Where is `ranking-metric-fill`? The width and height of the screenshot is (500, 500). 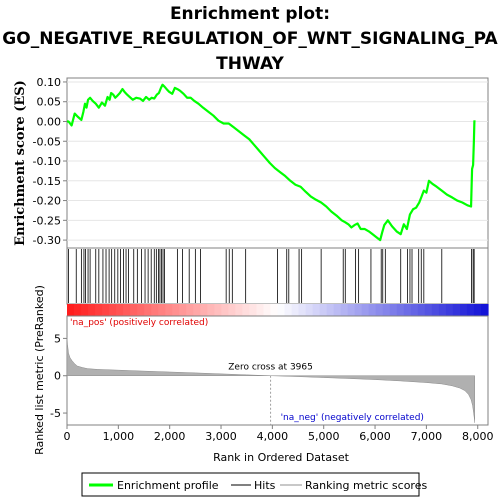
ranking-metric-fill is located at coordinates (271, 379).